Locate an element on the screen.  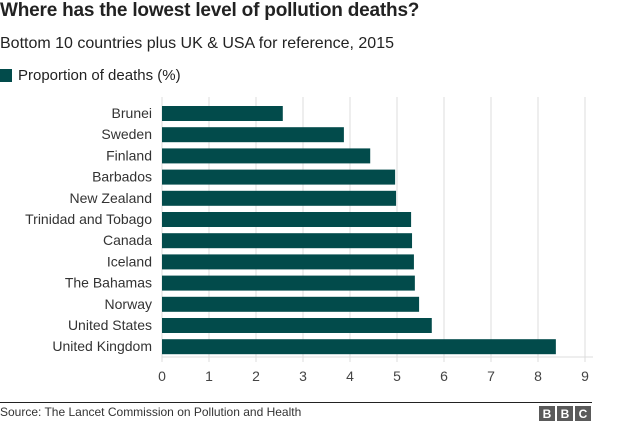
bbc-logo-b2: B is located at coordinates (565, 413).